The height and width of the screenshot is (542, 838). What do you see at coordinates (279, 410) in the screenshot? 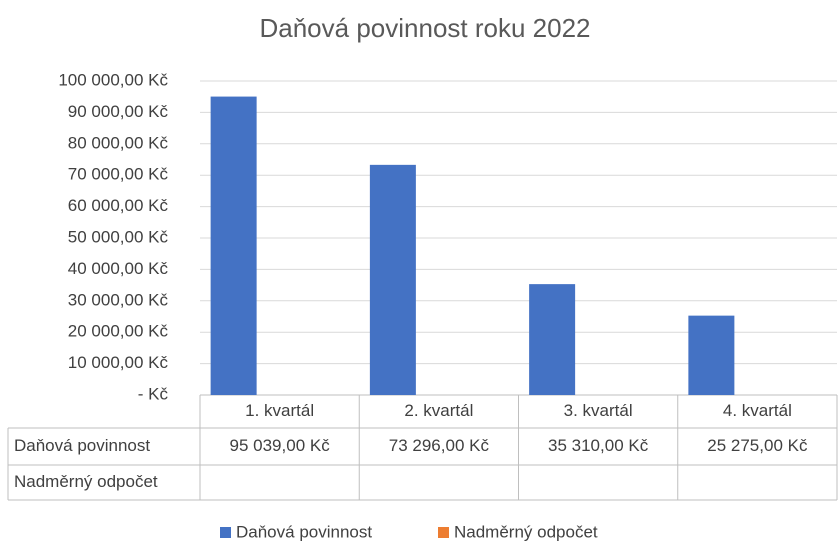
I see `x-tick-label: 1. kvartál` at bounding box center [279, 410].